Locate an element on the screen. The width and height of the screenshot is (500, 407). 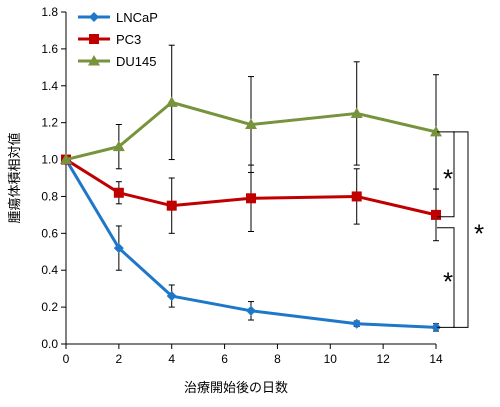
y-tick-label: 1.6 is located at coordinates (49, 49).